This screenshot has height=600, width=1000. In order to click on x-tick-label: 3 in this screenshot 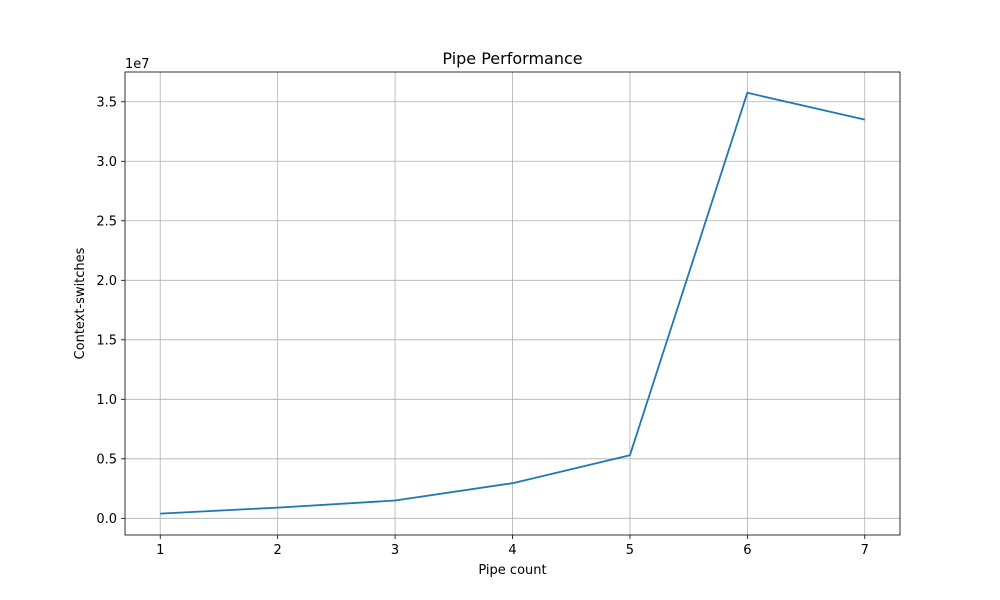, I will do `click(395, 550)`.